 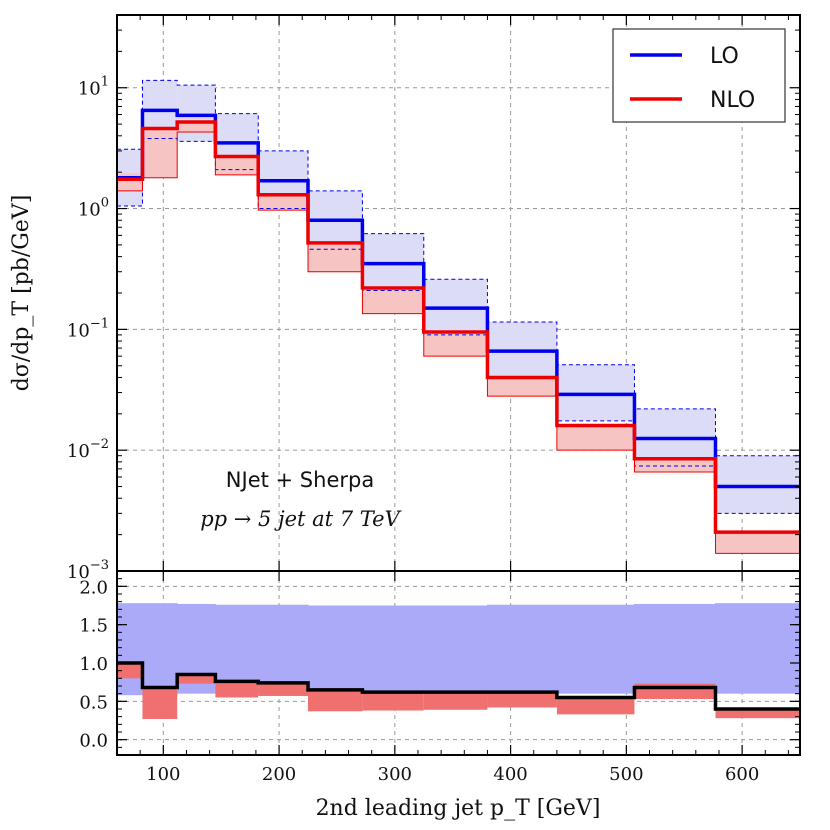 What do you see at coordinates (93, 87) in the screenshot?
I see `y-tick-label: 10¹` at bounding box center [93, 87].